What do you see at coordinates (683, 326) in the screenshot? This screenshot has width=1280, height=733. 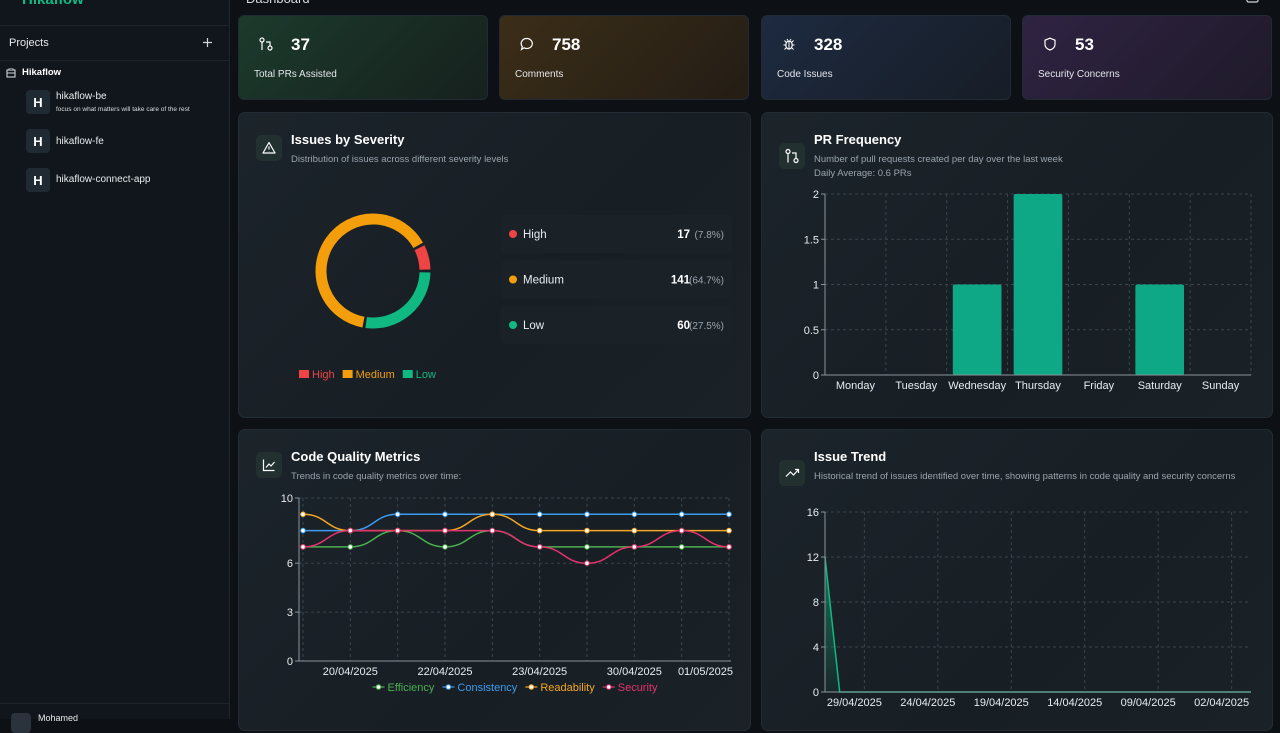 I see `legend-value: 60` at bounding box center [683, 326].